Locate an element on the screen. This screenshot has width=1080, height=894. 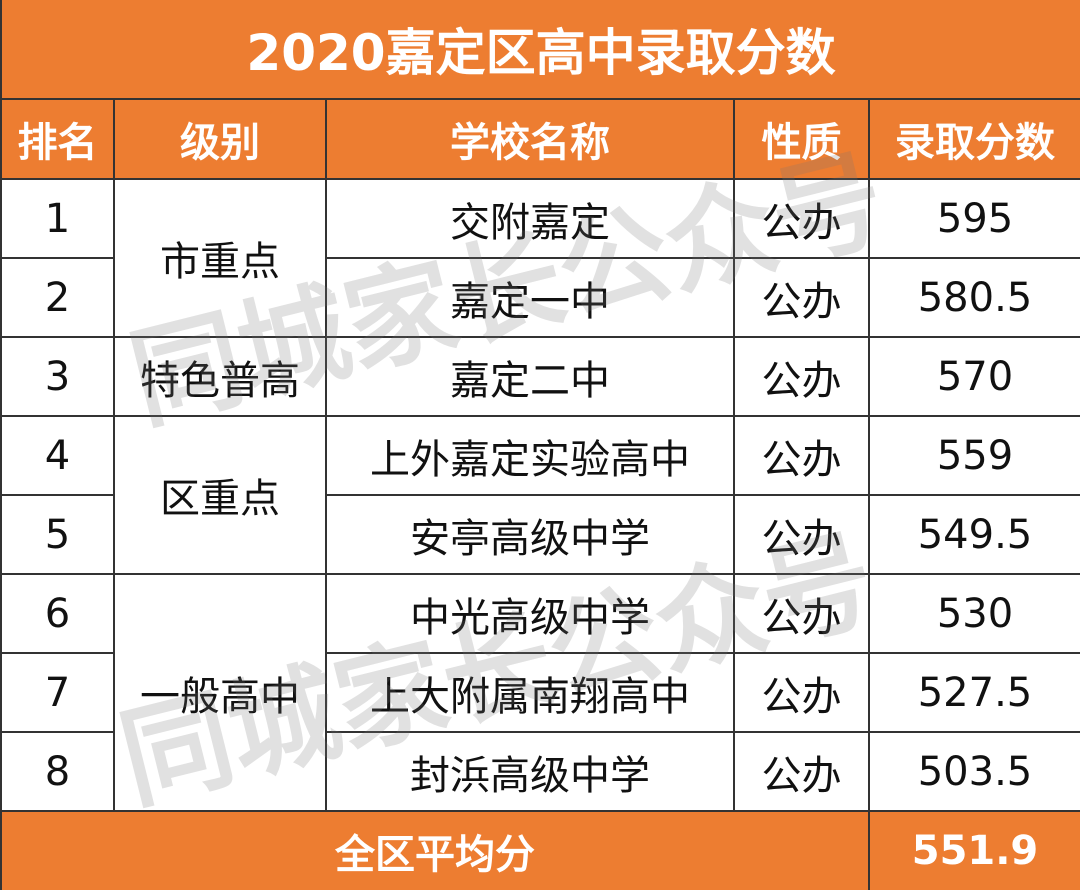
rank: 6 is located at coordinates (57, 613).